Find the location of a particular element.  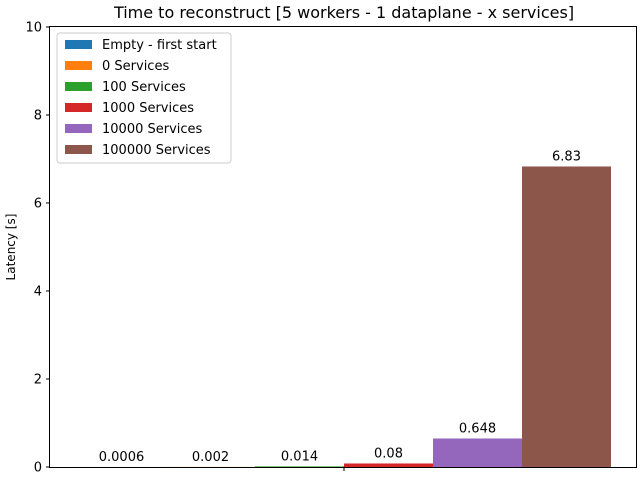

y-tick-label-3: 6 is located at coordinates (38, 204).